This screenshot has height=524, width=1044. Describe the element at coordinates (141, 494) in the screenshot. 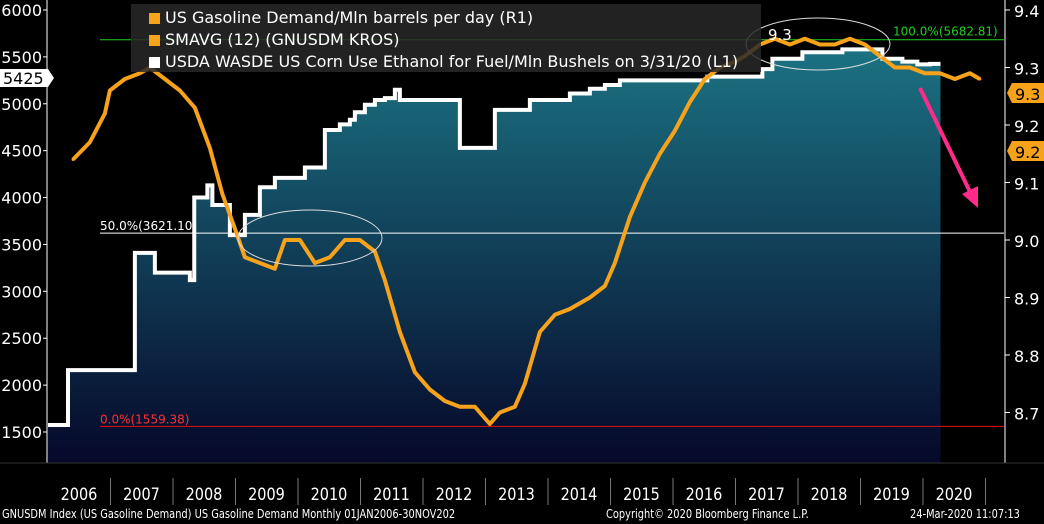

I see `x-tick-label: 2007` at that location.